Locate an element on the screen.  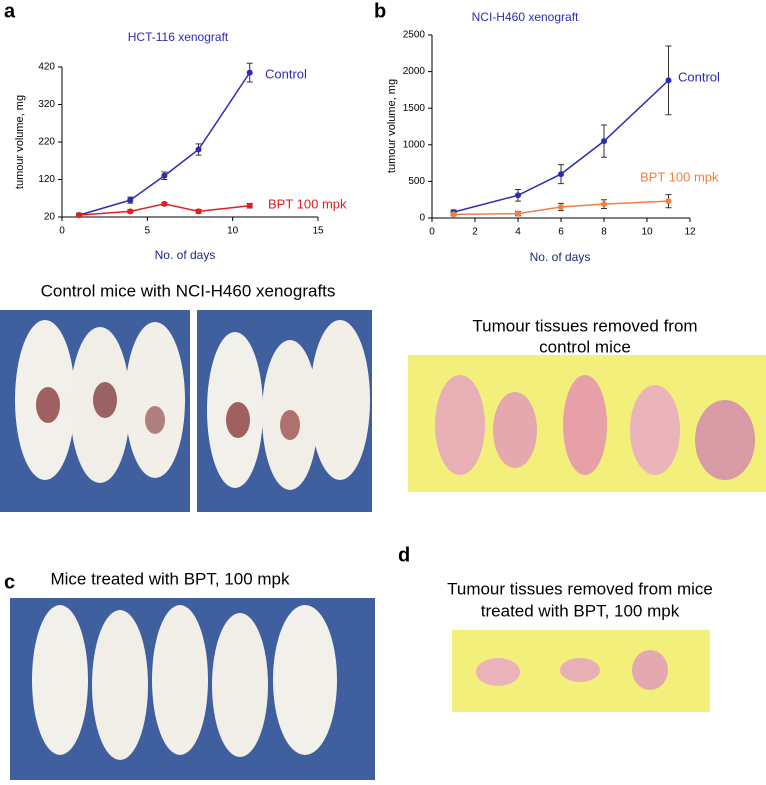
y-tick-label: 0 is located at coordinates (422, 218).